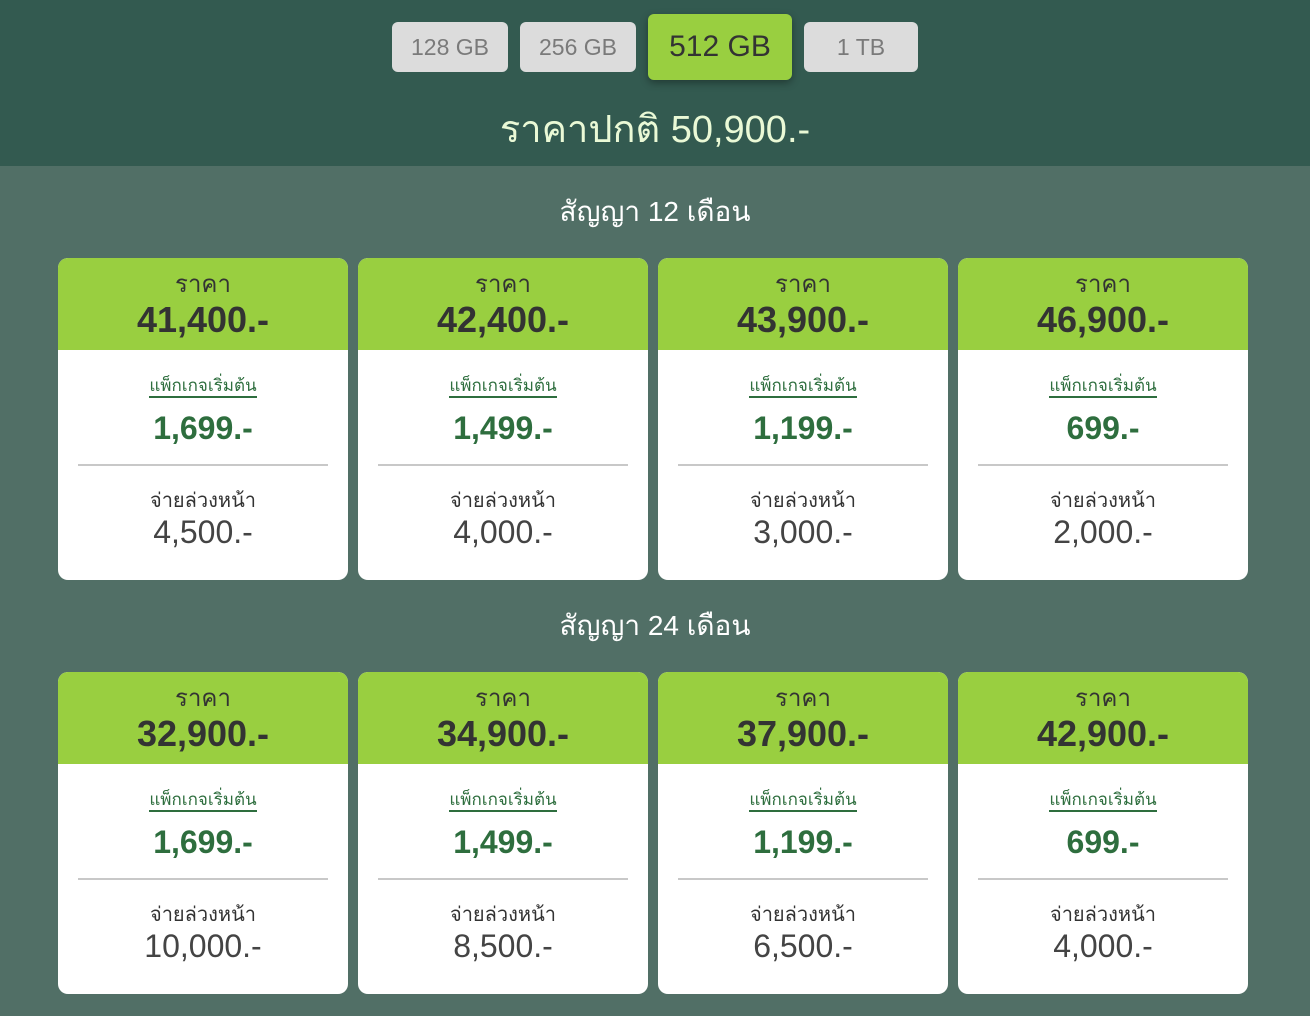  I want to click on card-price-header: ราคา 46,900.-, so click(1103, 304).